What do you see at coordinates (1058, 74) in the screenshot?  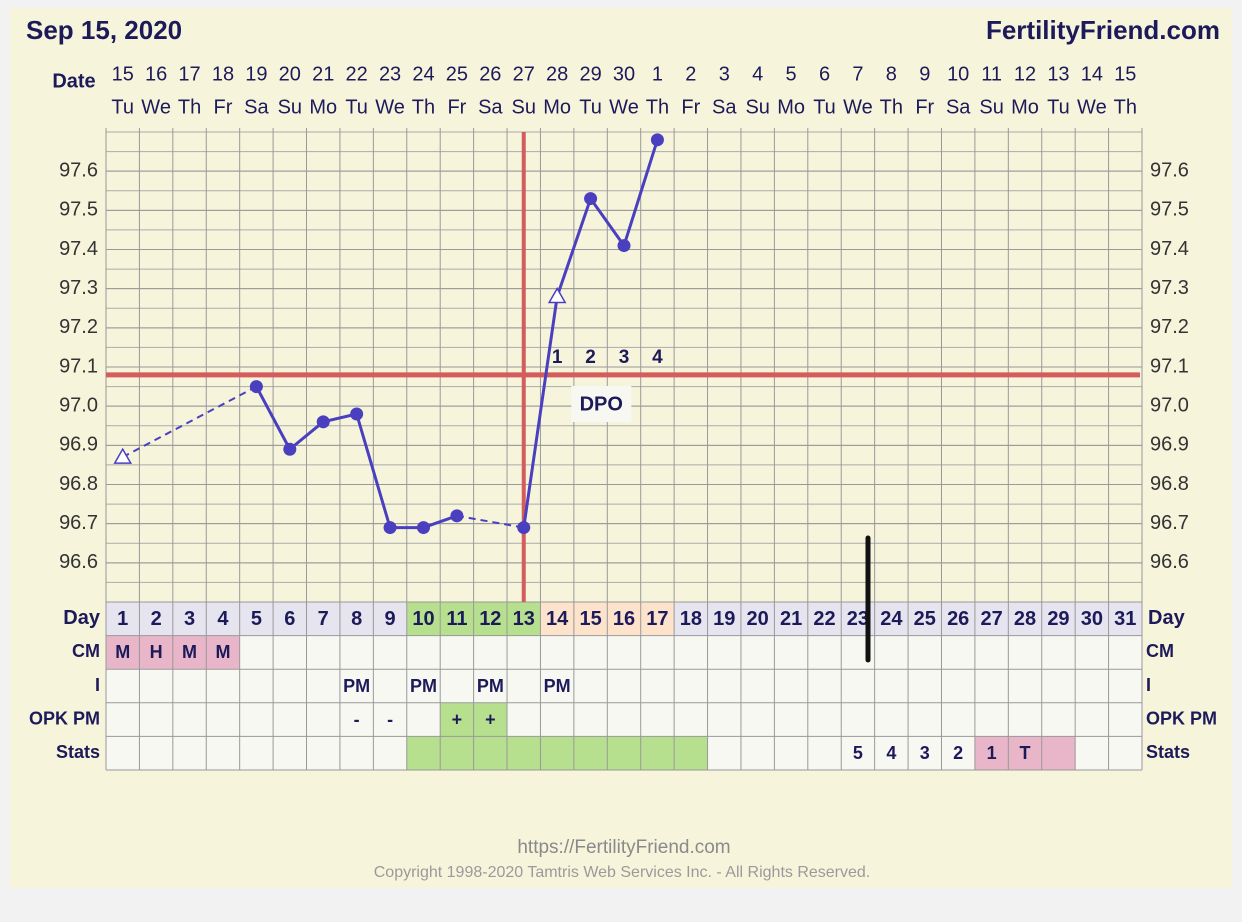 I see `date-number: 13` at bounding box center [1058, 74].